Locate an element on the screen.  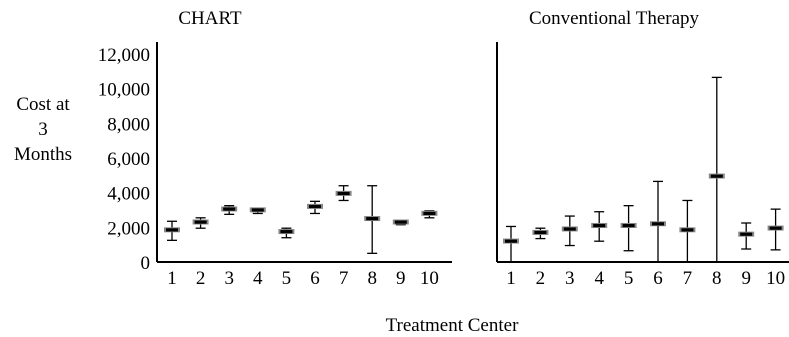
y-axis-label: Cost at 3 Months is located at coordinates (43, 129).